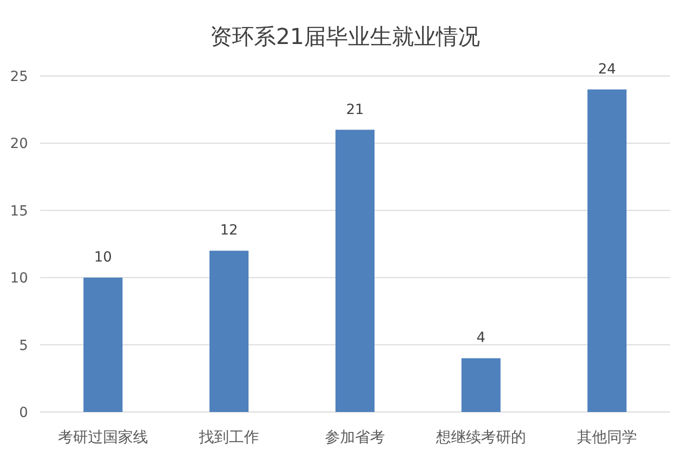 The image size is (690, 456). What do you see at coordinates (481, 338) in the screenshot?
I see `data-label: 4` at bounding box center [481, 338].